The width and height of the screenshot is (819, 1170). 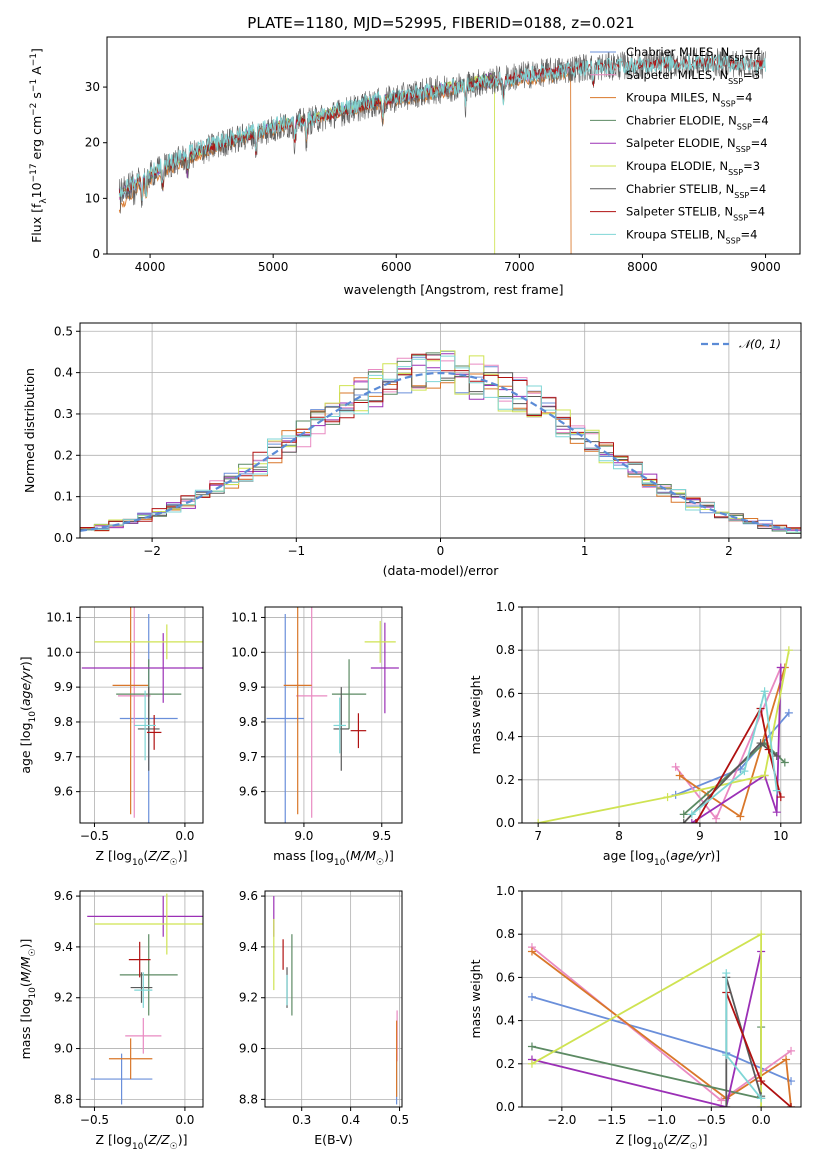 I want to click on x-axis-label: mass [log10(M/M☉)], so click(x=333, y=858).